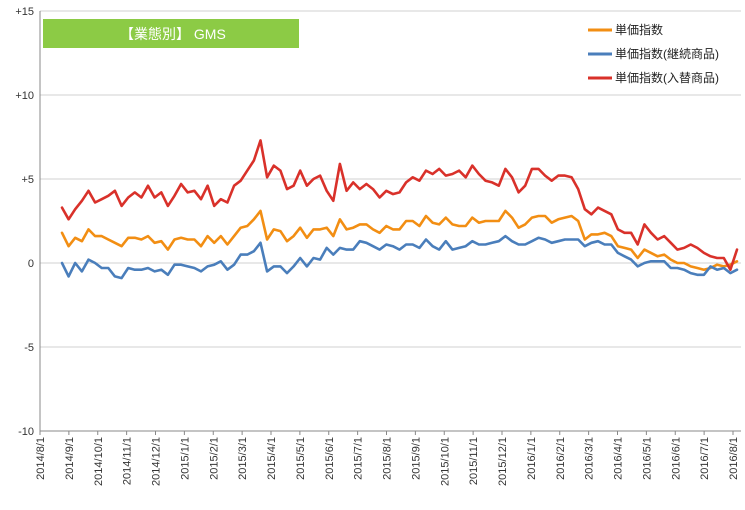  I want to click on x-tick-label: 2015/2/1, so click(214, 458).